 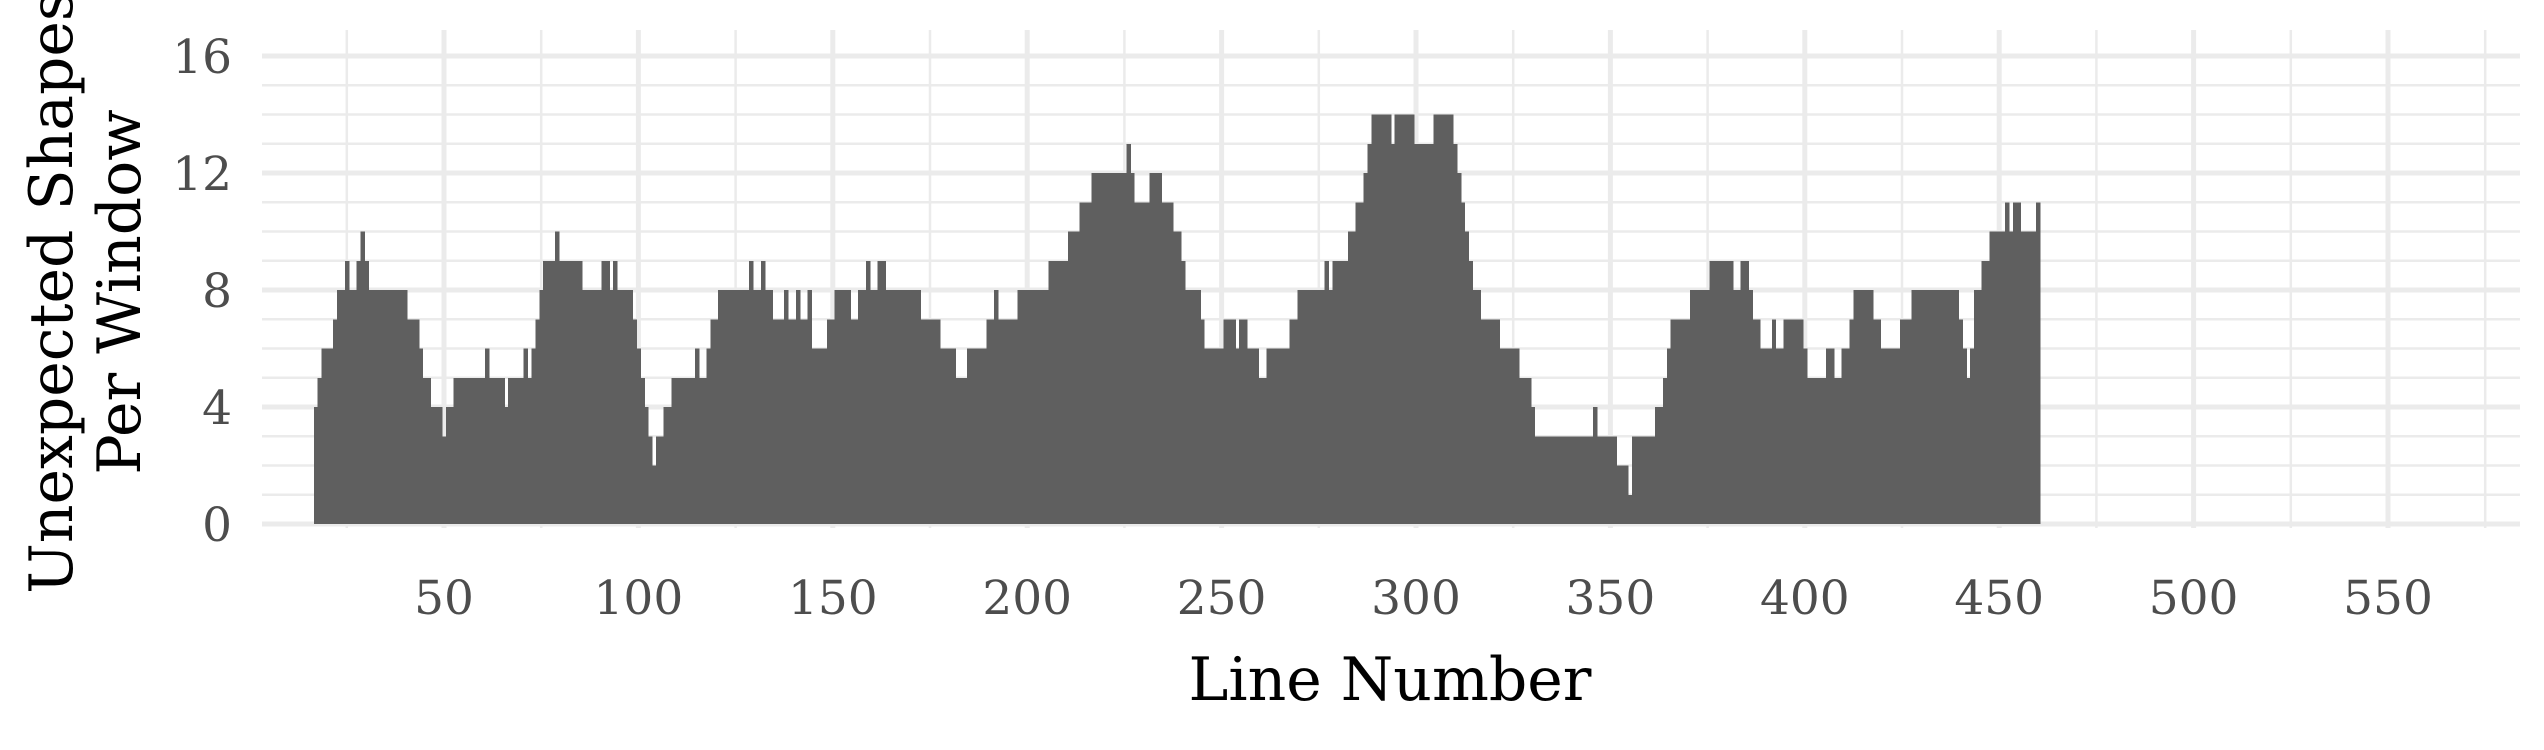 I want to click on x-tick-label: 500, so click(x=2194, y=598).